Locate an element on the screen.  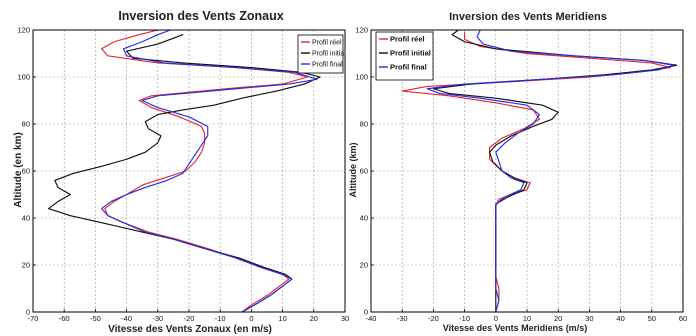
x-tick-label: 50 is located at coordinates (652, 318).